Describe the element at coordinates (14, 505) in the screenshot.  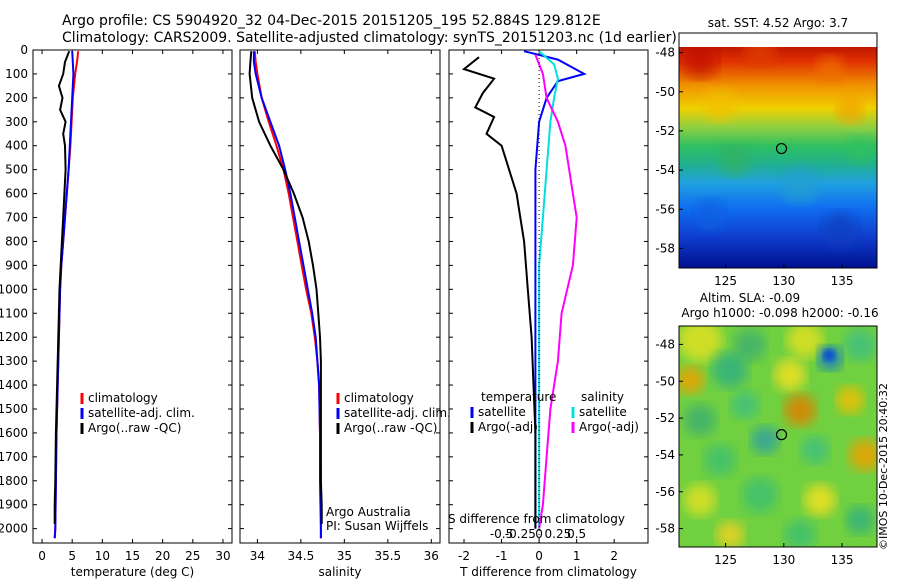
I see `depth-tick-label: 1900` at that location.